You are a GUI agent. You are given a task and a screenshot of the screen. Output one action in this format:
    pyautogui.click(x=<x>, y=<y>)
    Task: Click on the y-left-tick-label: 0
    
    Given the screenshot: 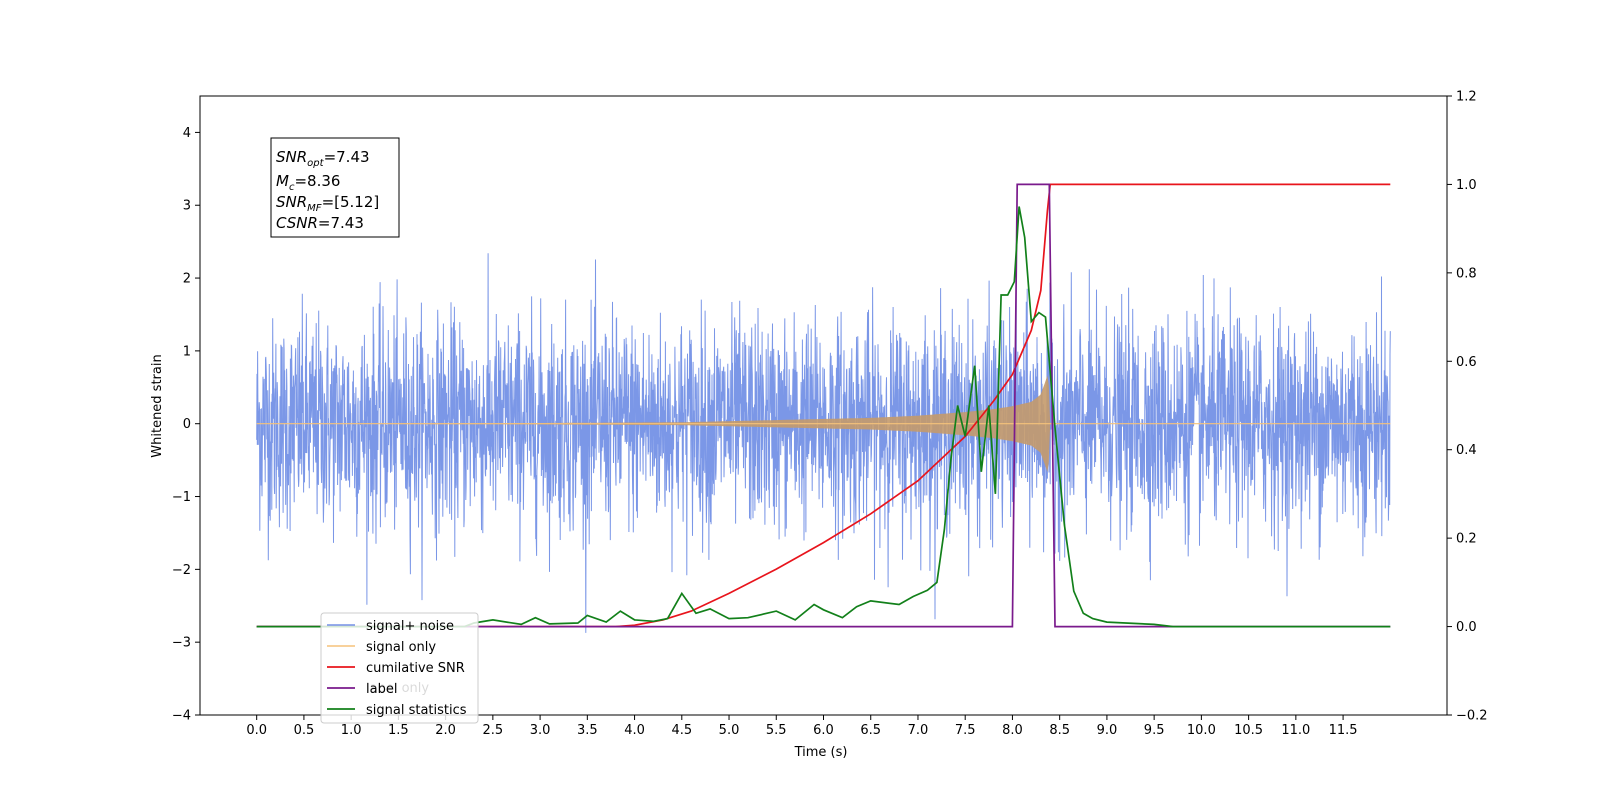 What is the action you would take?
    pyautogui.click(x=187, y=424)
    